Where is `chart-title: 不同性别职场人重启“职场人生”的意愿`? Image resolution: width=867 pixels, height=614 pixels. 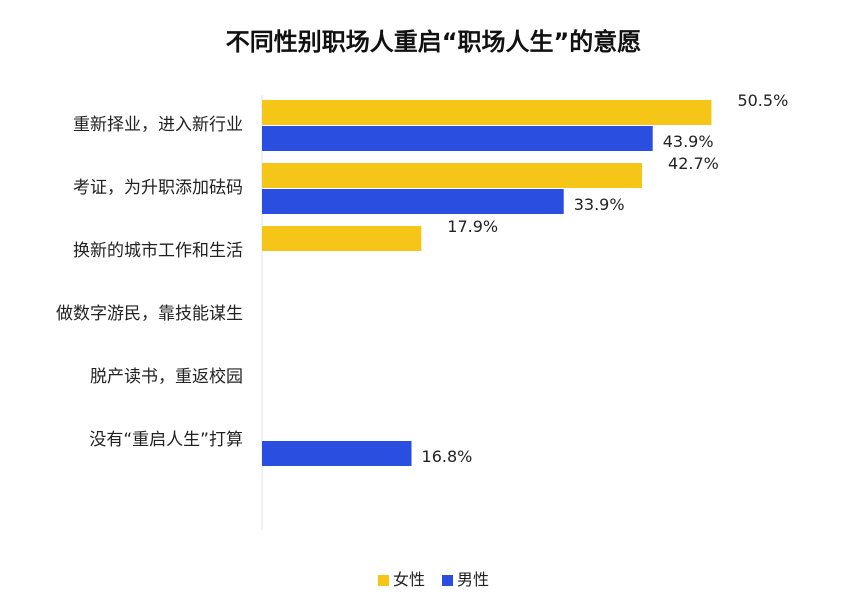
chart-title: 不同性别职场人重启“职场人生”的意愿 is located at coordinates (433, 42).